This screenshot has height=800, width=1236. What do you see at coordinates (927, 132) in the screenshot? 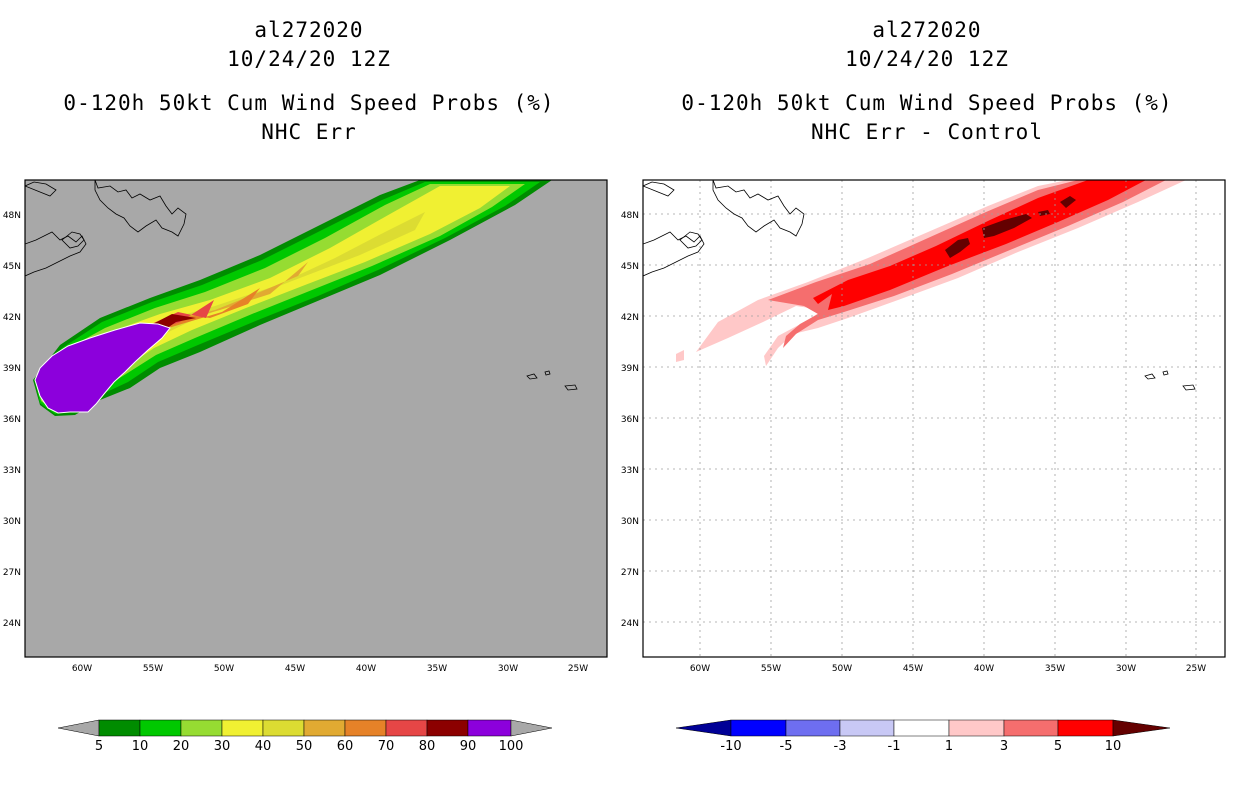
I see `right-title-line-4: NHC Err - Control` at bounding box center [927, 132].